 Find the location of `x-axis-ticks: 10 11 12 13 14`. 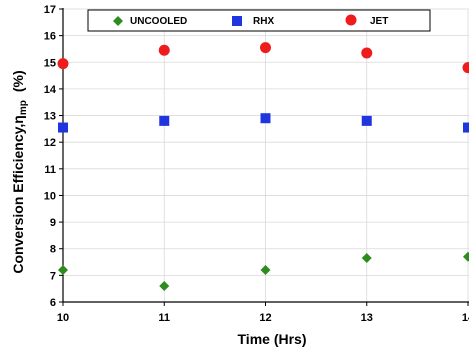

x-axis-ticks: 10 11 12 13 14 is located at coordinates (263, 313).